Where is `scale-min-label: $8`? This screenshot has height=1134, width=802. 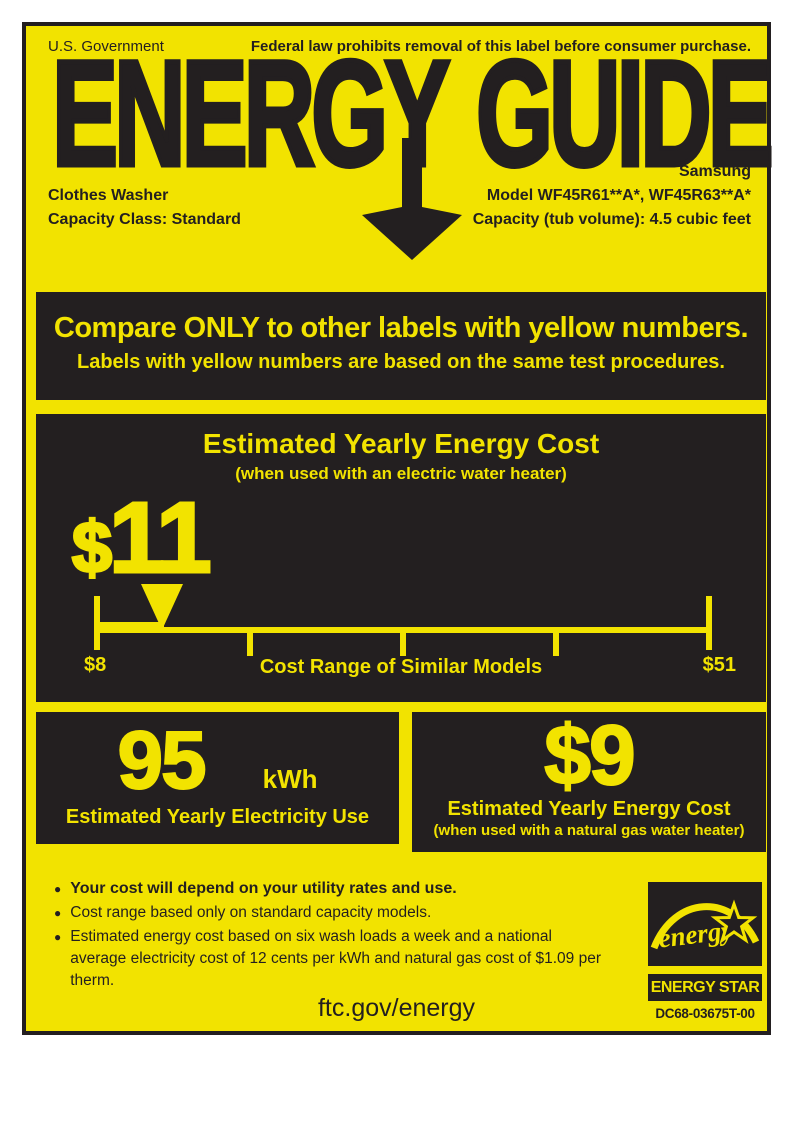
scale-min-label: $8 is located at coordinates (95, 665).